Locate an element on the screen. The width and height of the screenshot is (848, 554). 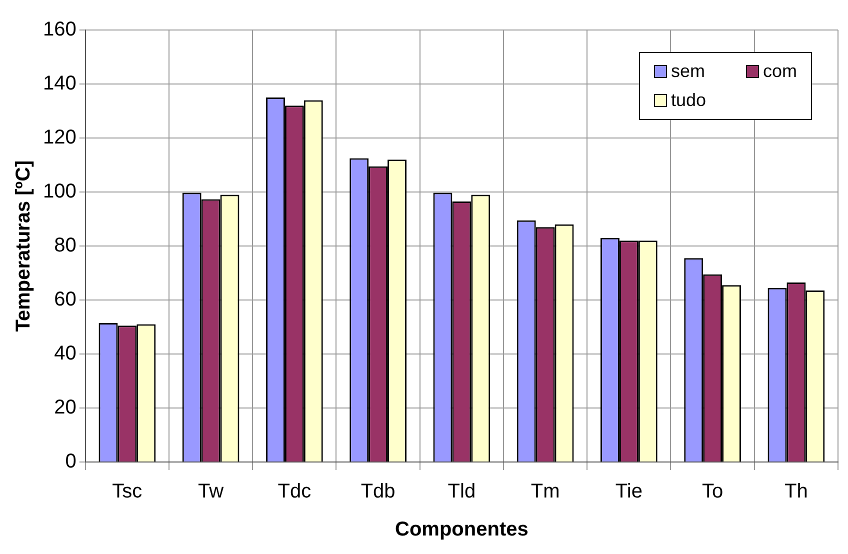
y-tick-label: 80 is located at coordinates (65, 245).